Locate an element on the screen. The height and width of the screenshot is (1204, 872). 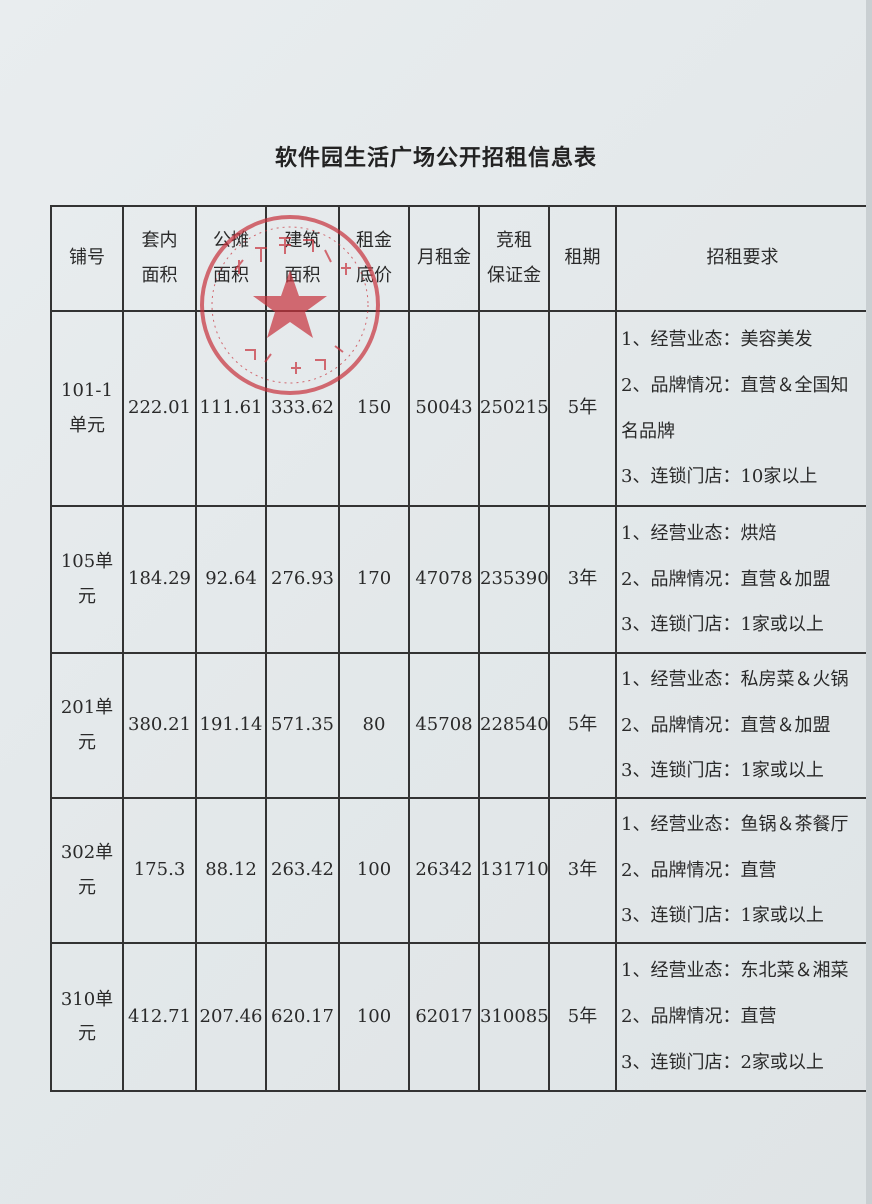
cell-unit: 302单 元 is located at coordinates (87, 870).